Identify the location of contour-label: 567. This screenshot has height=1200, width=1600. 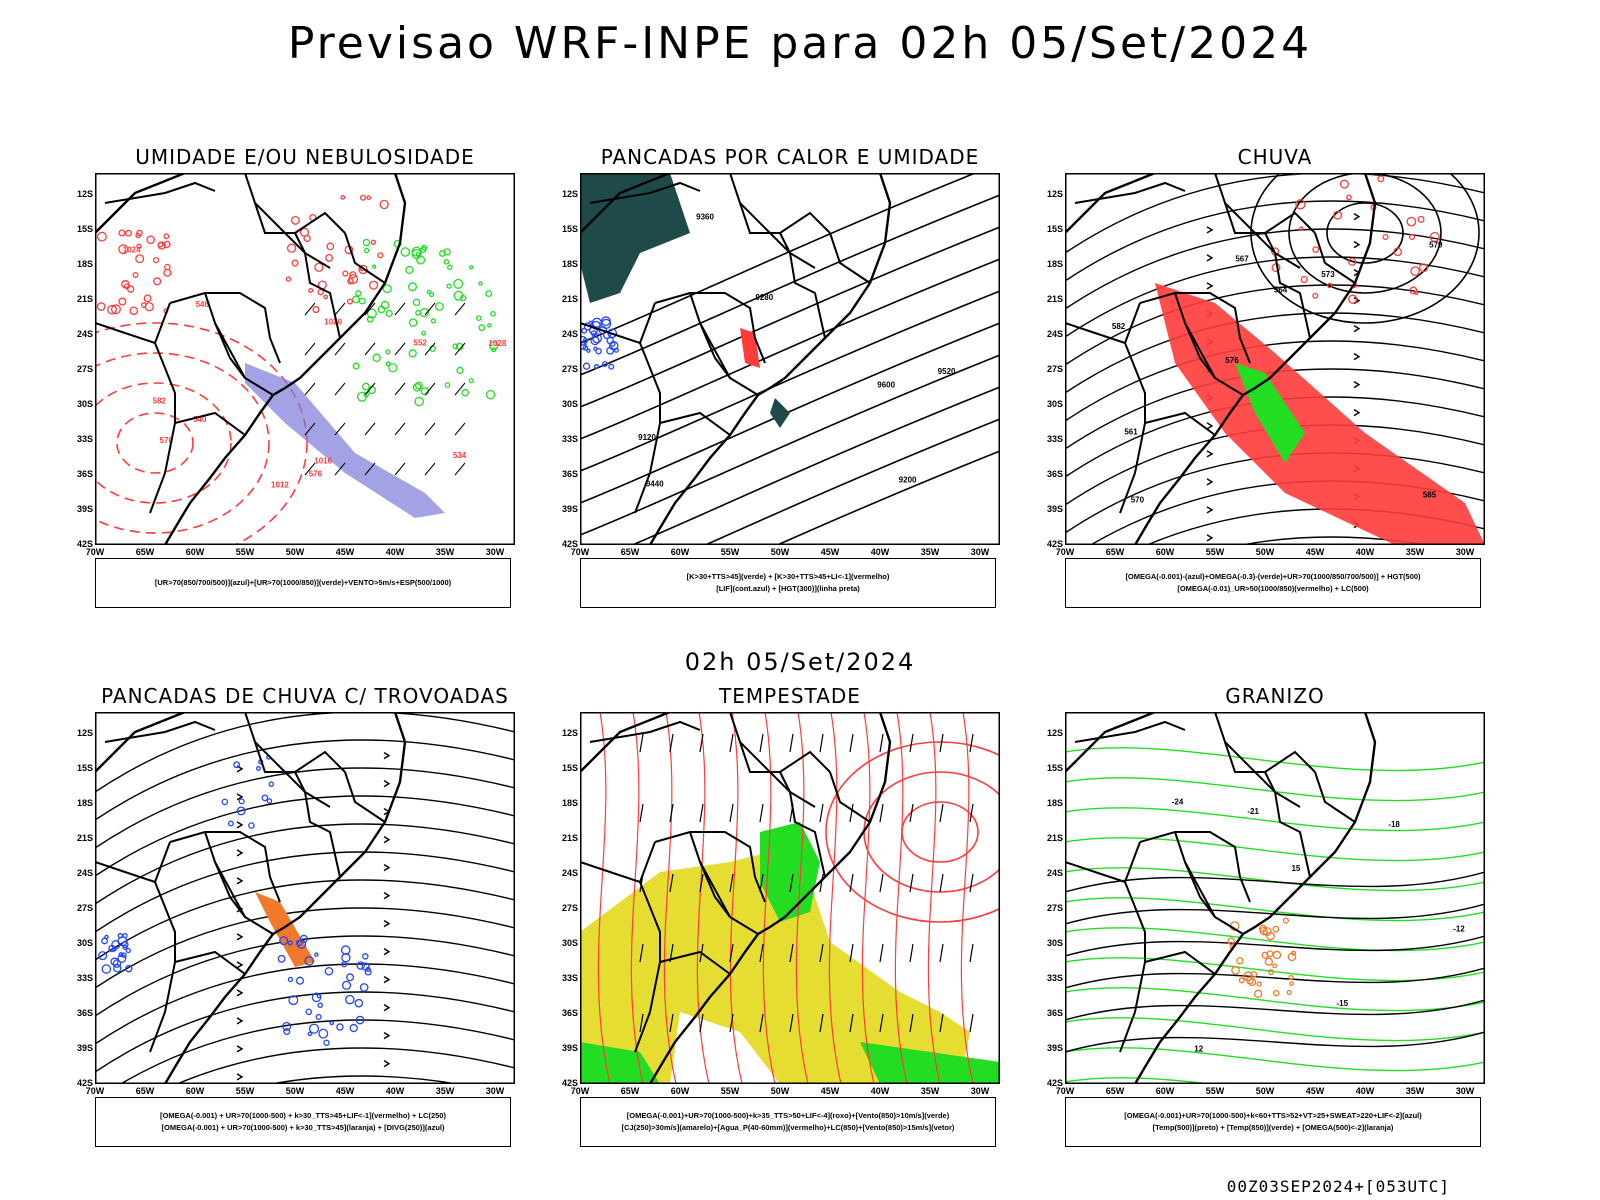
(1242, 258).